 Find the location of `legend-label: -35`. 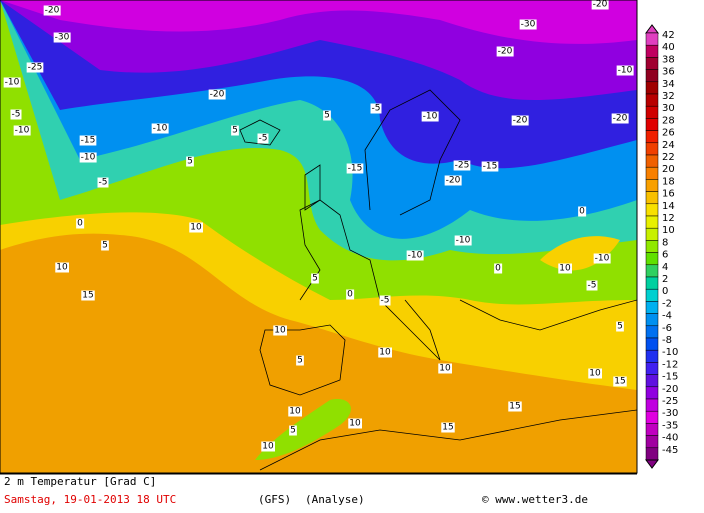

legend-label: -35 is located at coordinates (670, 425).